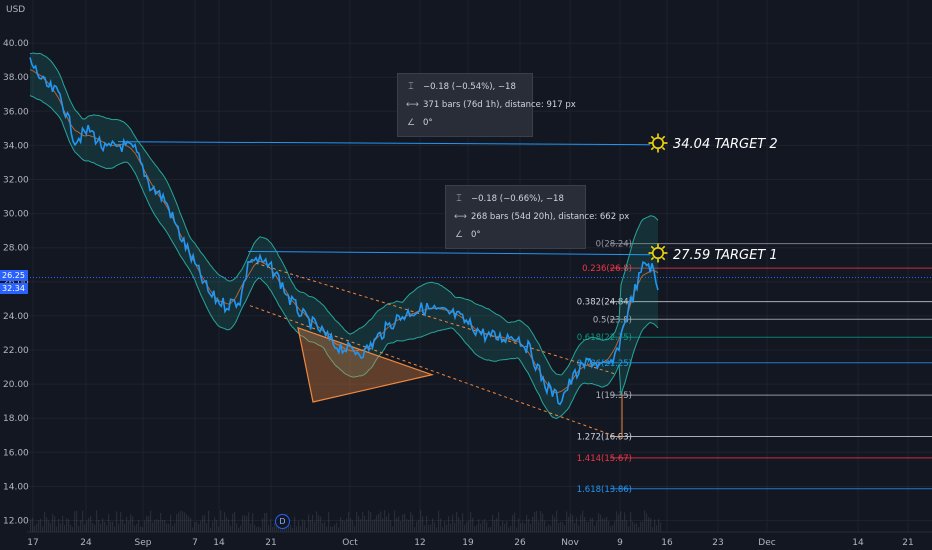  Describe the element at coordinates (419, 543) in the screenshot. I see `x-tick-label: 12` at that location.